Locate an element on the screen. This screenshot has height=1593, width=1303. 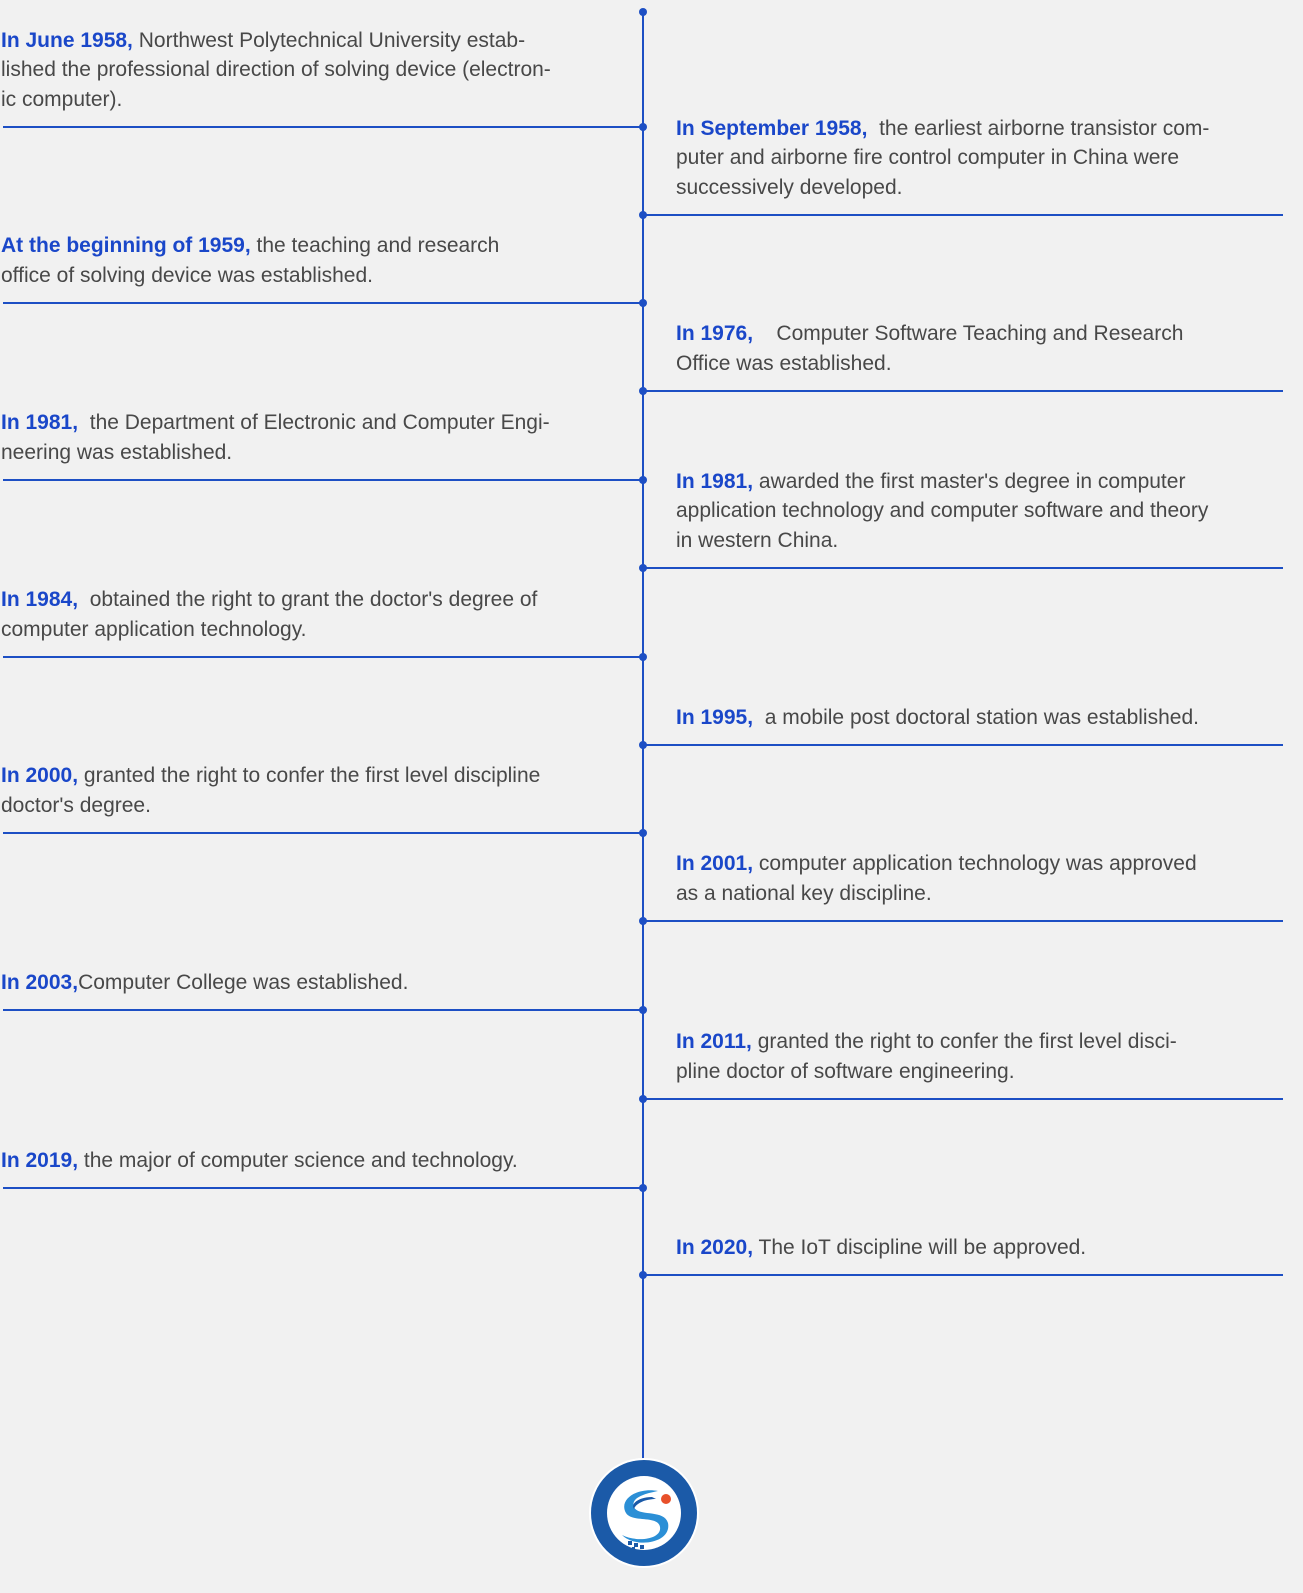
entry-line: doctor's degree. is located at coordinates (270, 806).